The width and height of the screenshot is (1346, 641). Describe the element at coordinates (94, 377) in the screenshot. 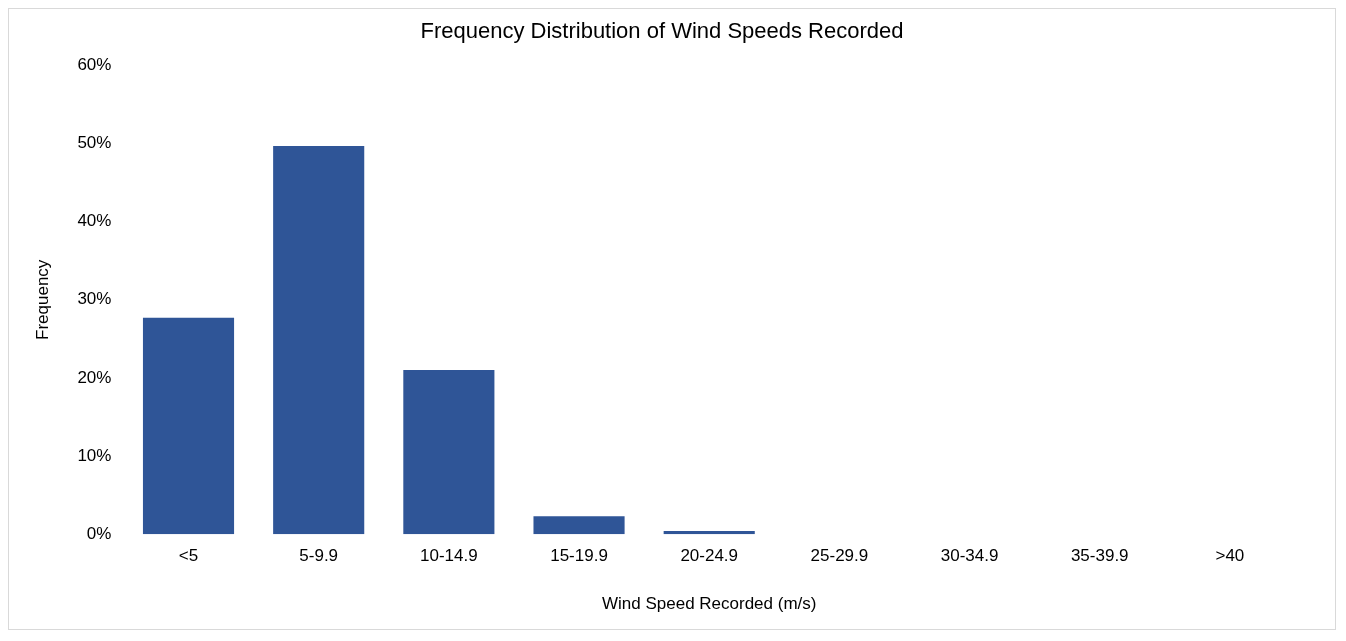

I see `y-tick-label: 20%` at that location.